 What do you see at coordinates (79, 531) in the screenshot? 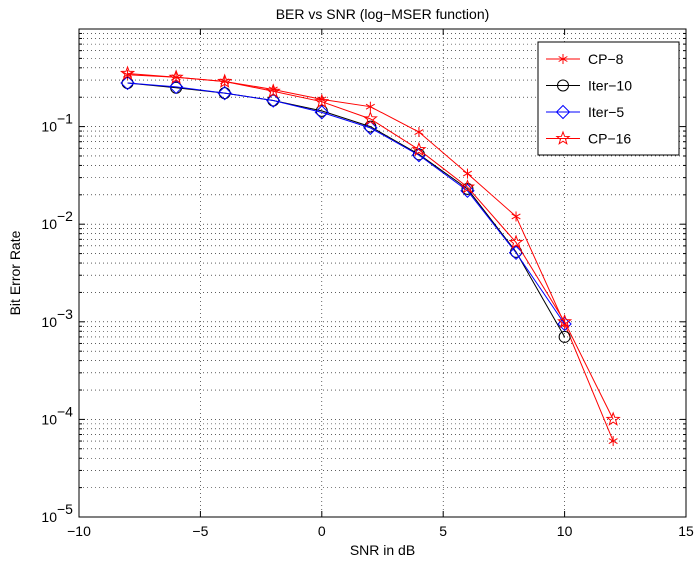
I see `x-tick-label: −10` at bounding box center [79, 531].